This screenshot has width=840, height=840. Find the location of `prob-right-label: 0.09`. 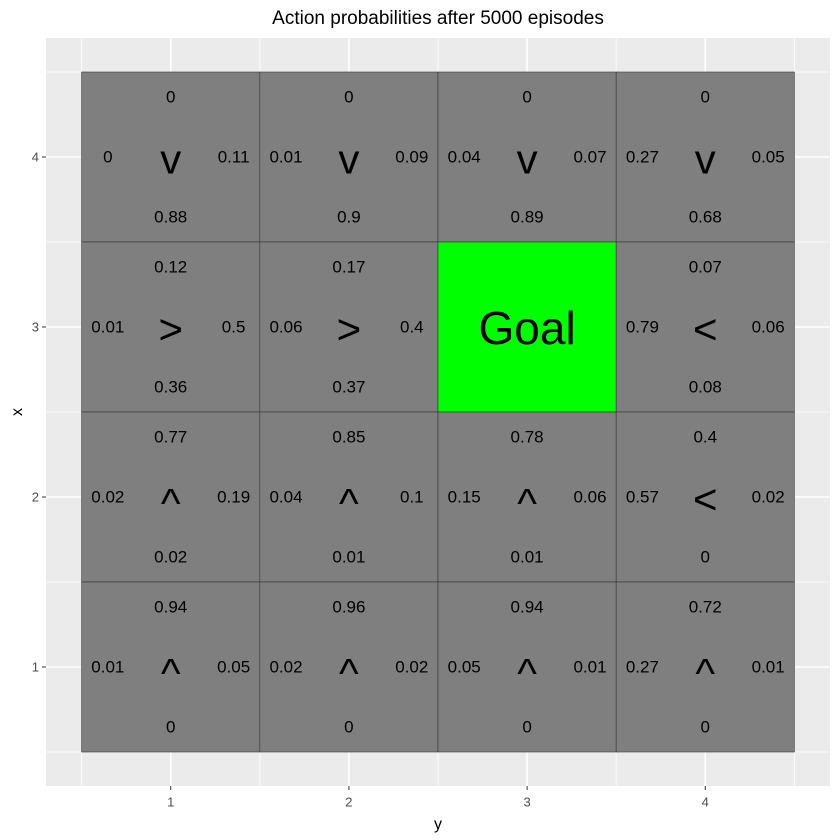

prob-right-label: 0.09 is located at coordinates (411, 157).